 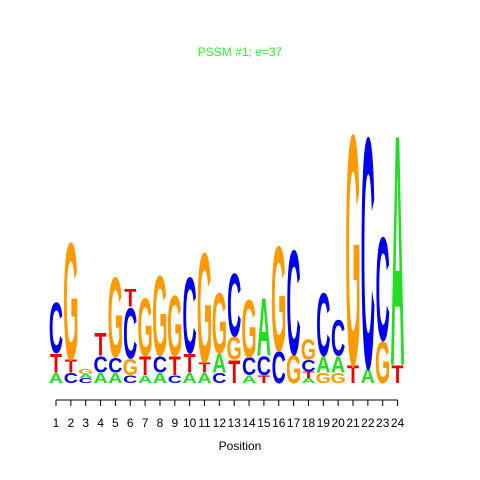 I want to click on logo-column-3: CAG, so click(x=86, y=376).